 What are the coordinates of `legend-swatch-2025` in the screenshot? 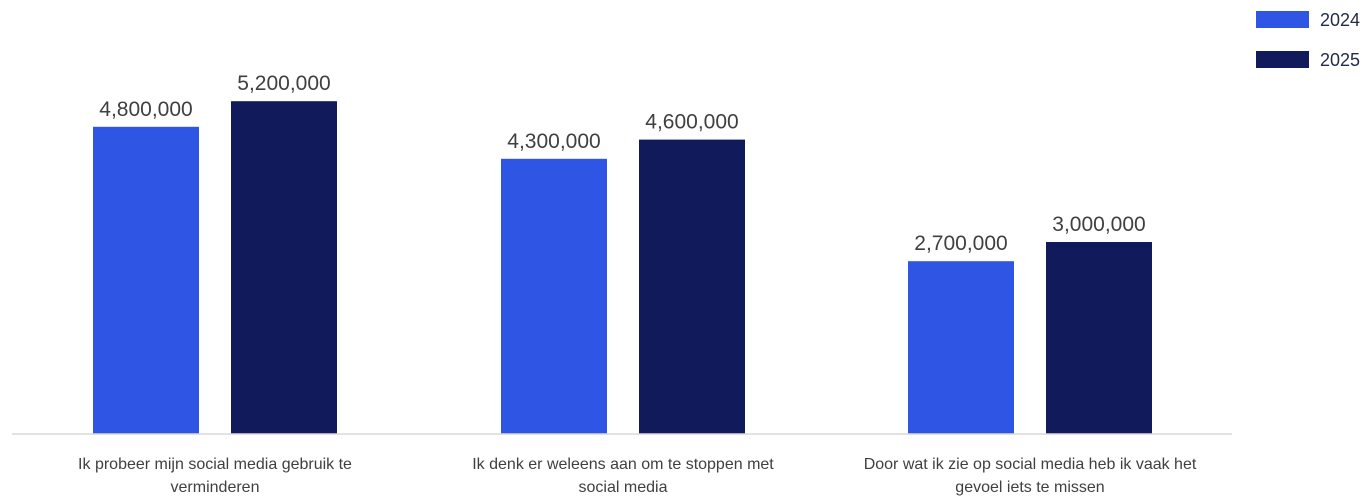 It's located at (1282, 59).